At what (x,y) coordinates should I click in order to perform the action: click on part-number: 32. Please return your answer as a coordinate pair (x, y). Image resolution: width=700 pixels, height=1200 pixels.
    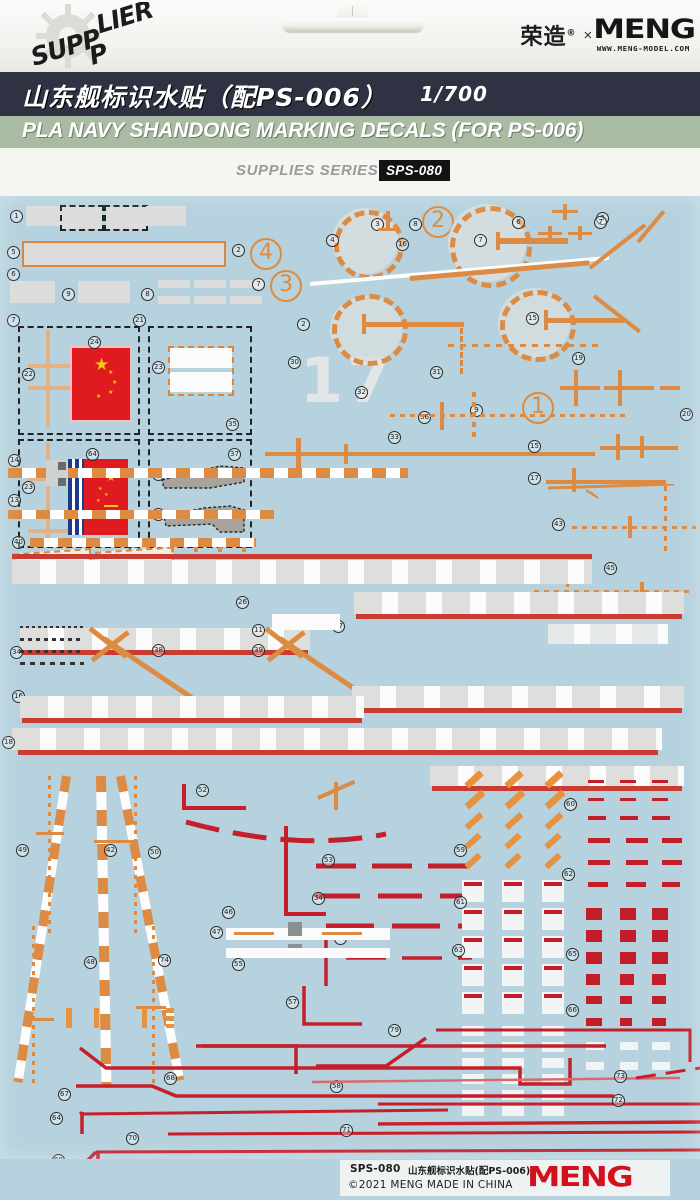
    Looking at the image, I should click on (361, 392).